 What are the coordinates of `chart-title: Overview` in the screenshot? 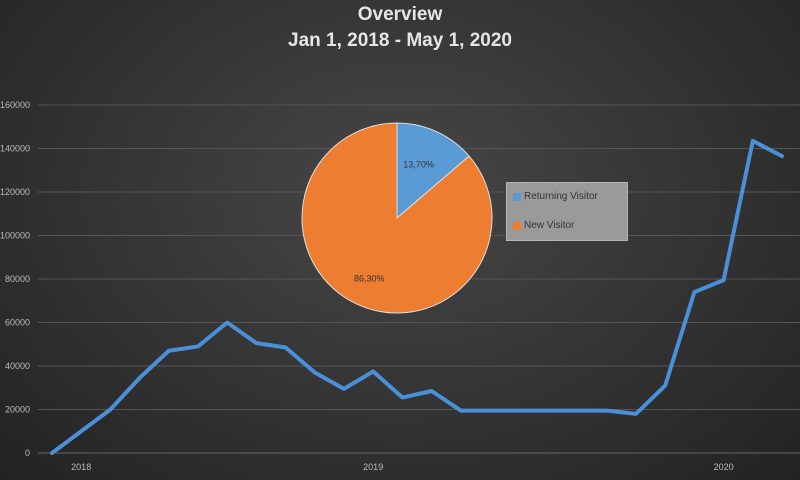 It's located at (400, 14).